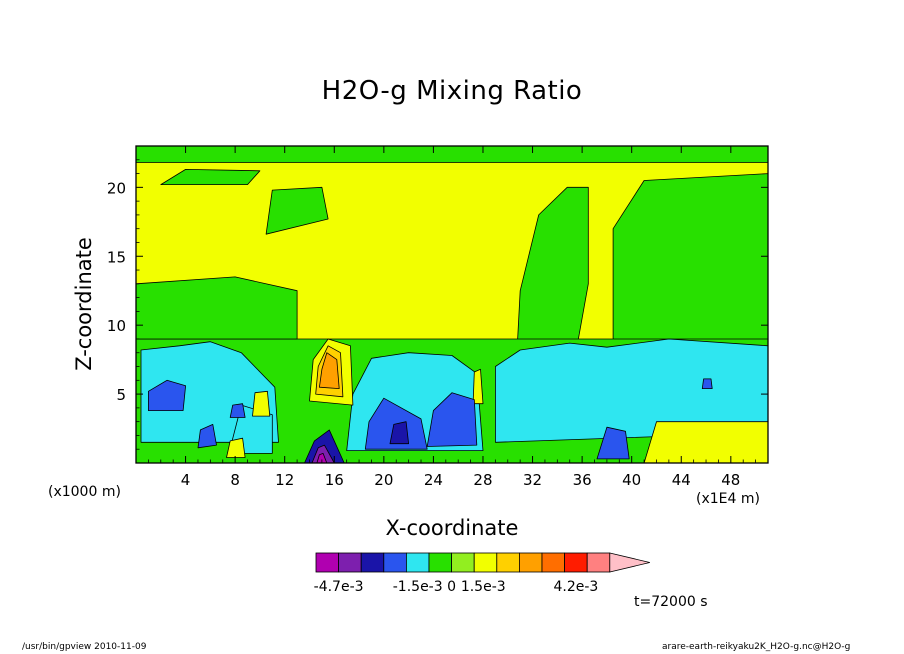  Describe the element at coordinates (235, 480) in the screenshot. I see `x-tick-label: 8` at that location.